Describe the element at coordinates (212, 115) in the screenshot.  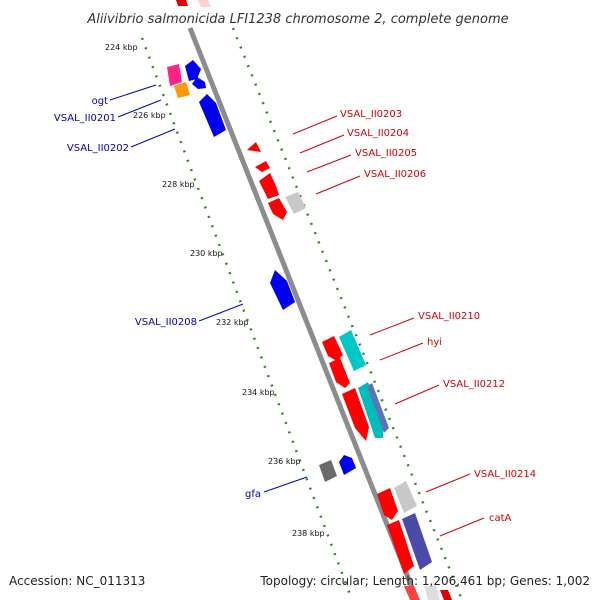
I see `gene-vsal-ii0202` at that location.